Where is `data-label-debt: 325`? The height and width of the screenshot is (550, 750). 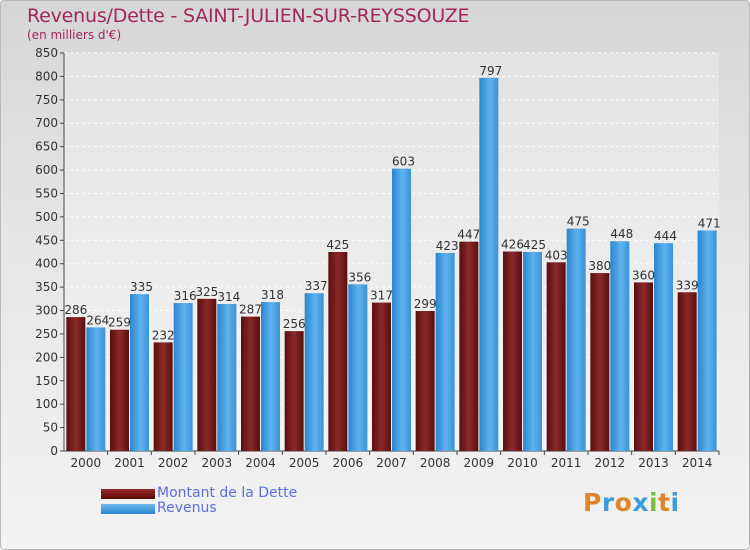 data-label-debt: 325 is located at coordinates (206, 292).